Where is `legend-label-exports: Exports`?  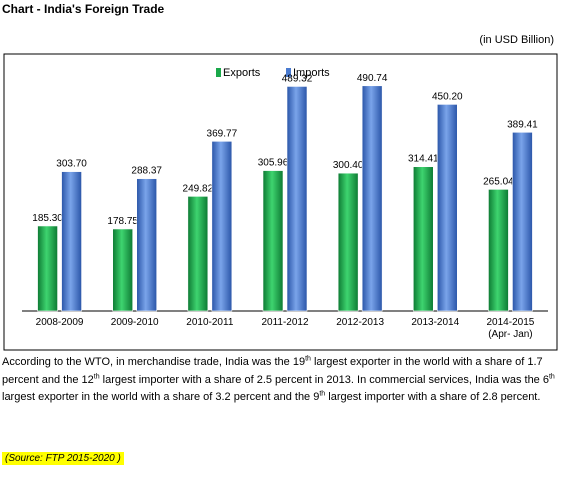
legend-label-exports: Exports is located at coordinates (242, 73).